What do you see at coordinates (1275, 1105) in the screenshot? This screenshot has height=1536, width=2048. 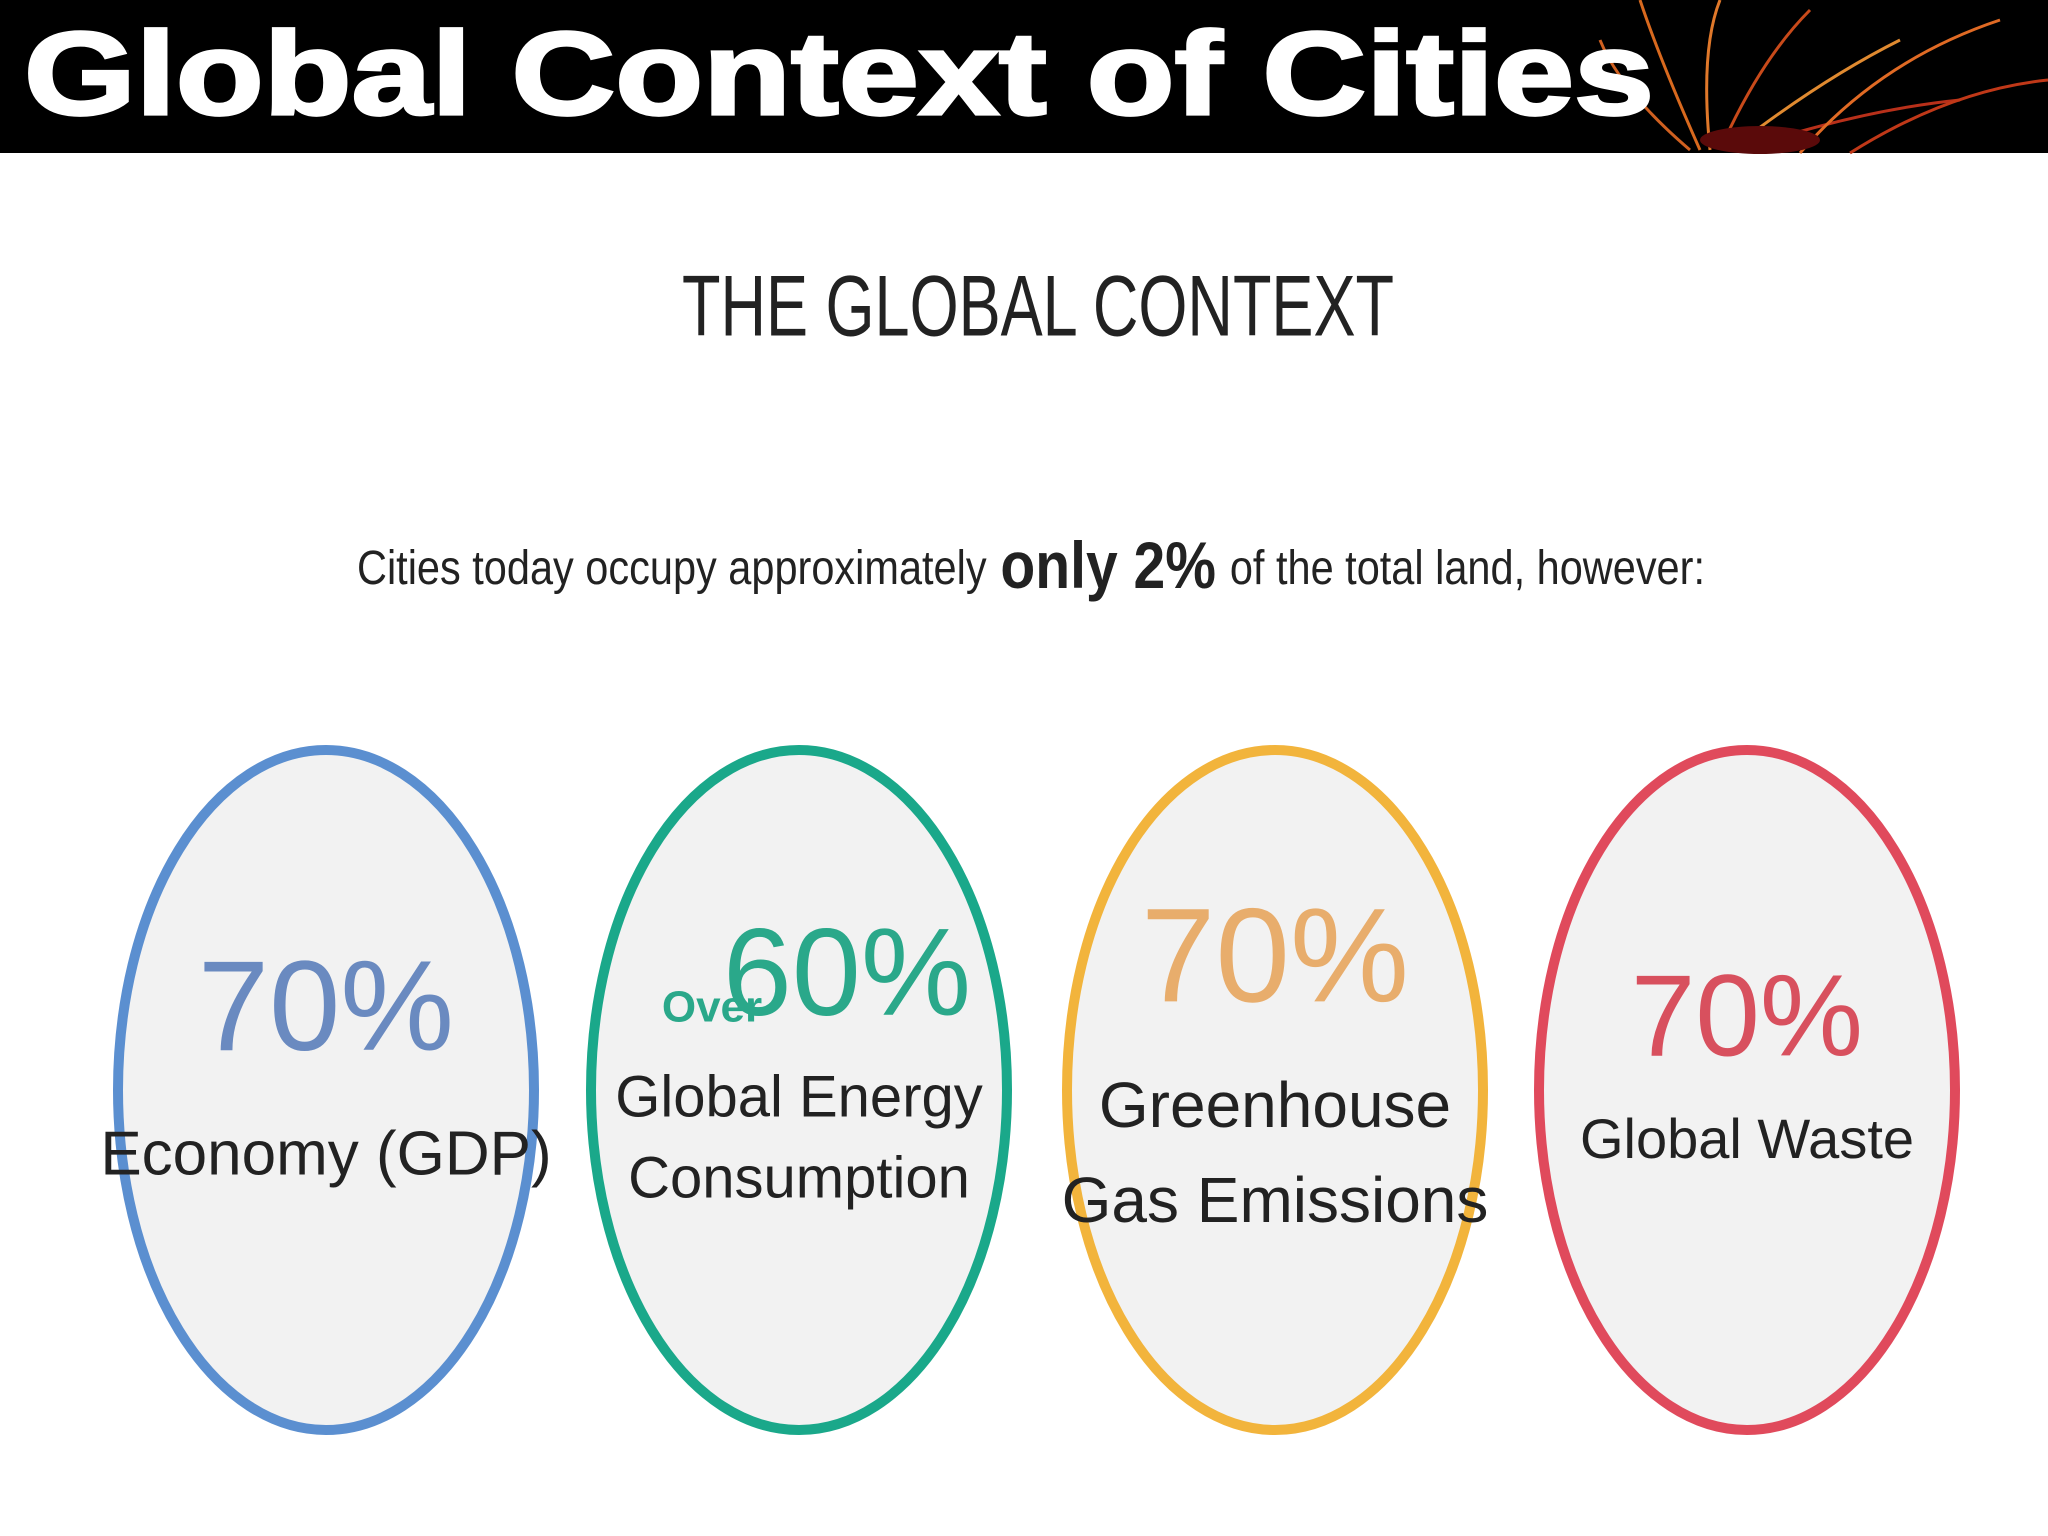 I see `stat-label: Greenhouse` at bounding box center [1275, 1105].